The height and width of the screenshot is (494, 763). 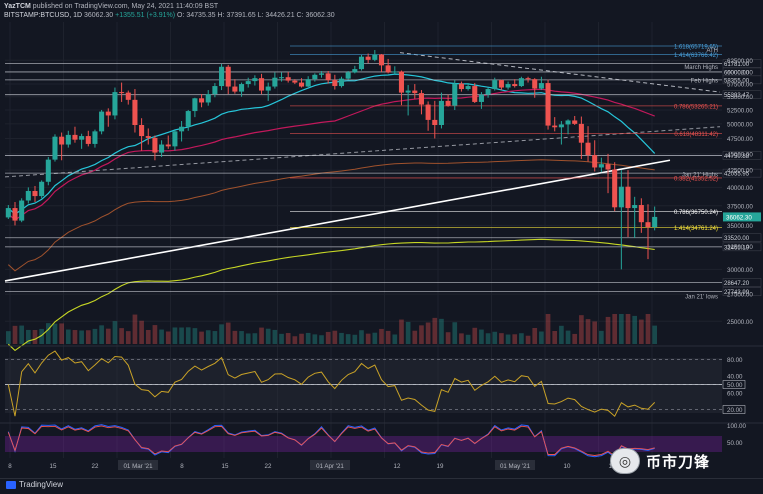 I want to click on level-label: 55393.47, so click(x=737, y=96).